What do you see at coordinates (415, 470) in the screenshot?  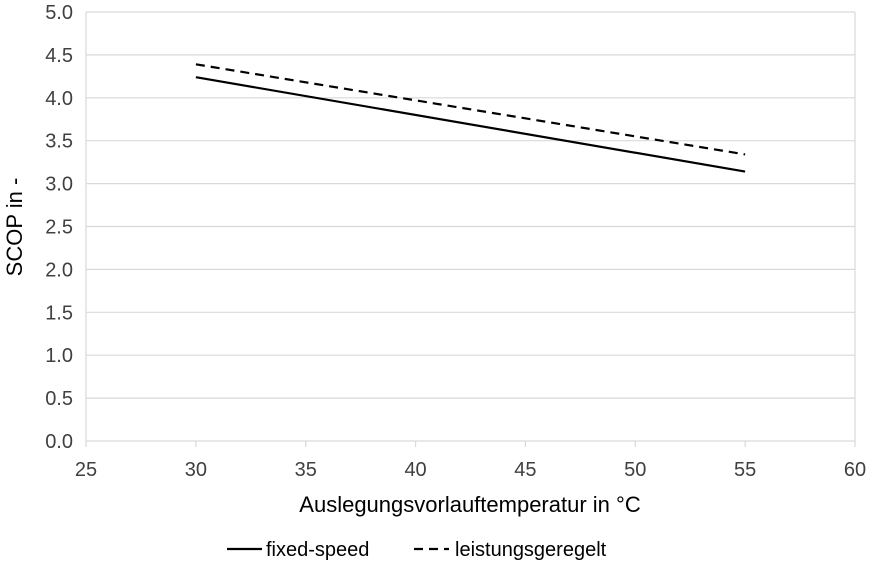 I see `x-tick-label: 40` at bounding box center [415, 470].